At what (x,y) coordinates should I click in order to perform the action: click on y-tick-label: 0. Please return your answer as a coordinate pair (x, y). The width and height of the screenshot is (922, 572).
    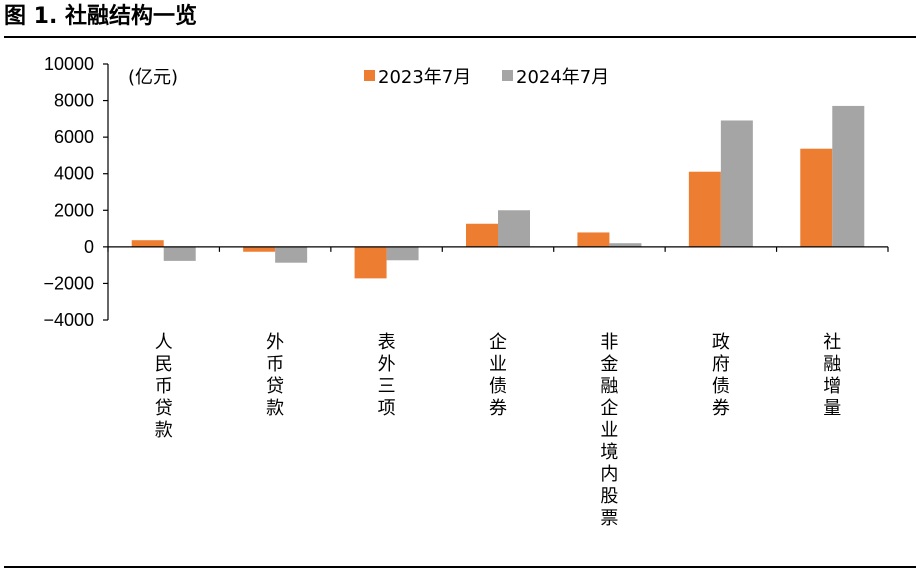
    Looking at the image, I should click on (89, 247).